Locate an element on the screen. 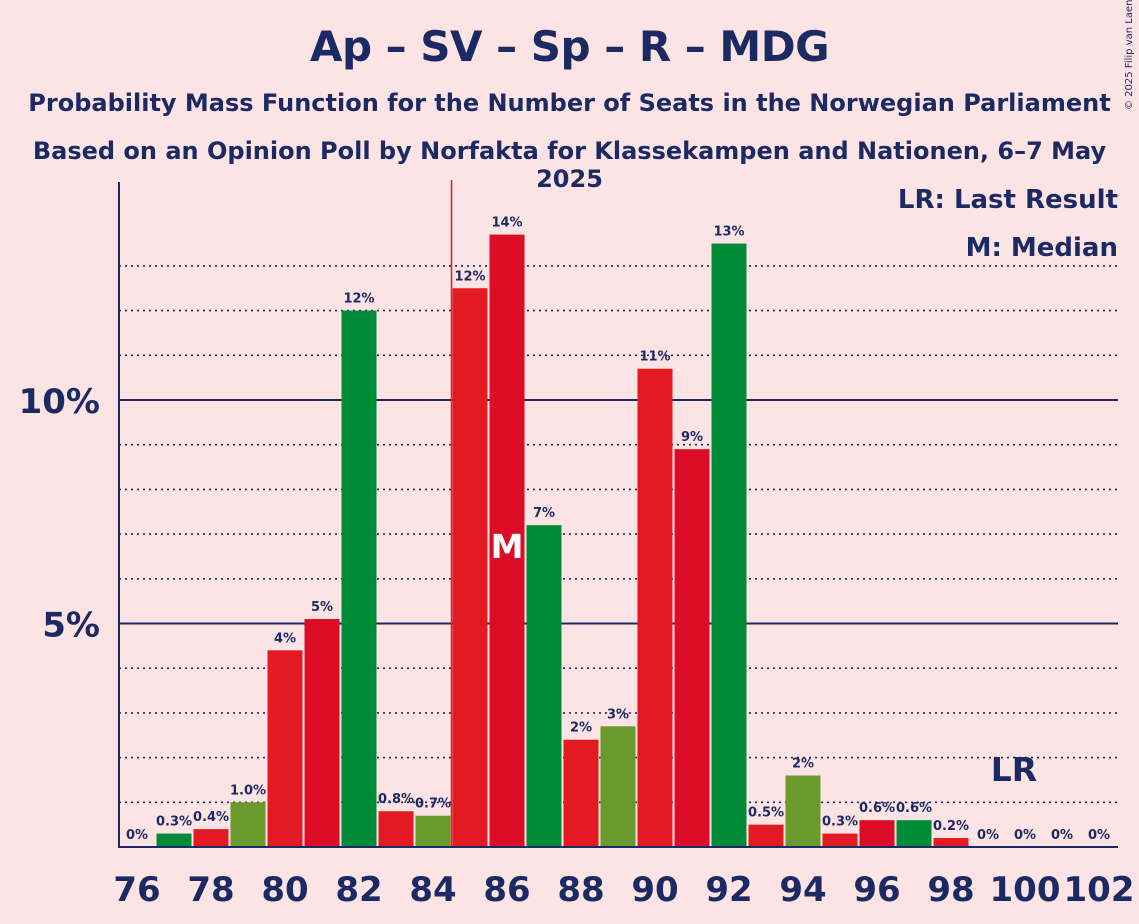 This screenshot has height=924, width=1139. data-label-seats-77: 0.3% is located at coordinates (174, 822).